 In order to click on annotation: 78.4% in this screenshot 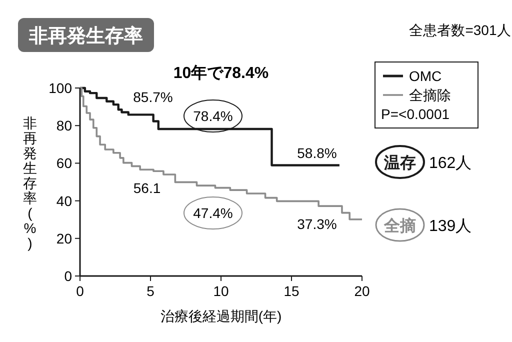, I will do `click(213, 116)`.